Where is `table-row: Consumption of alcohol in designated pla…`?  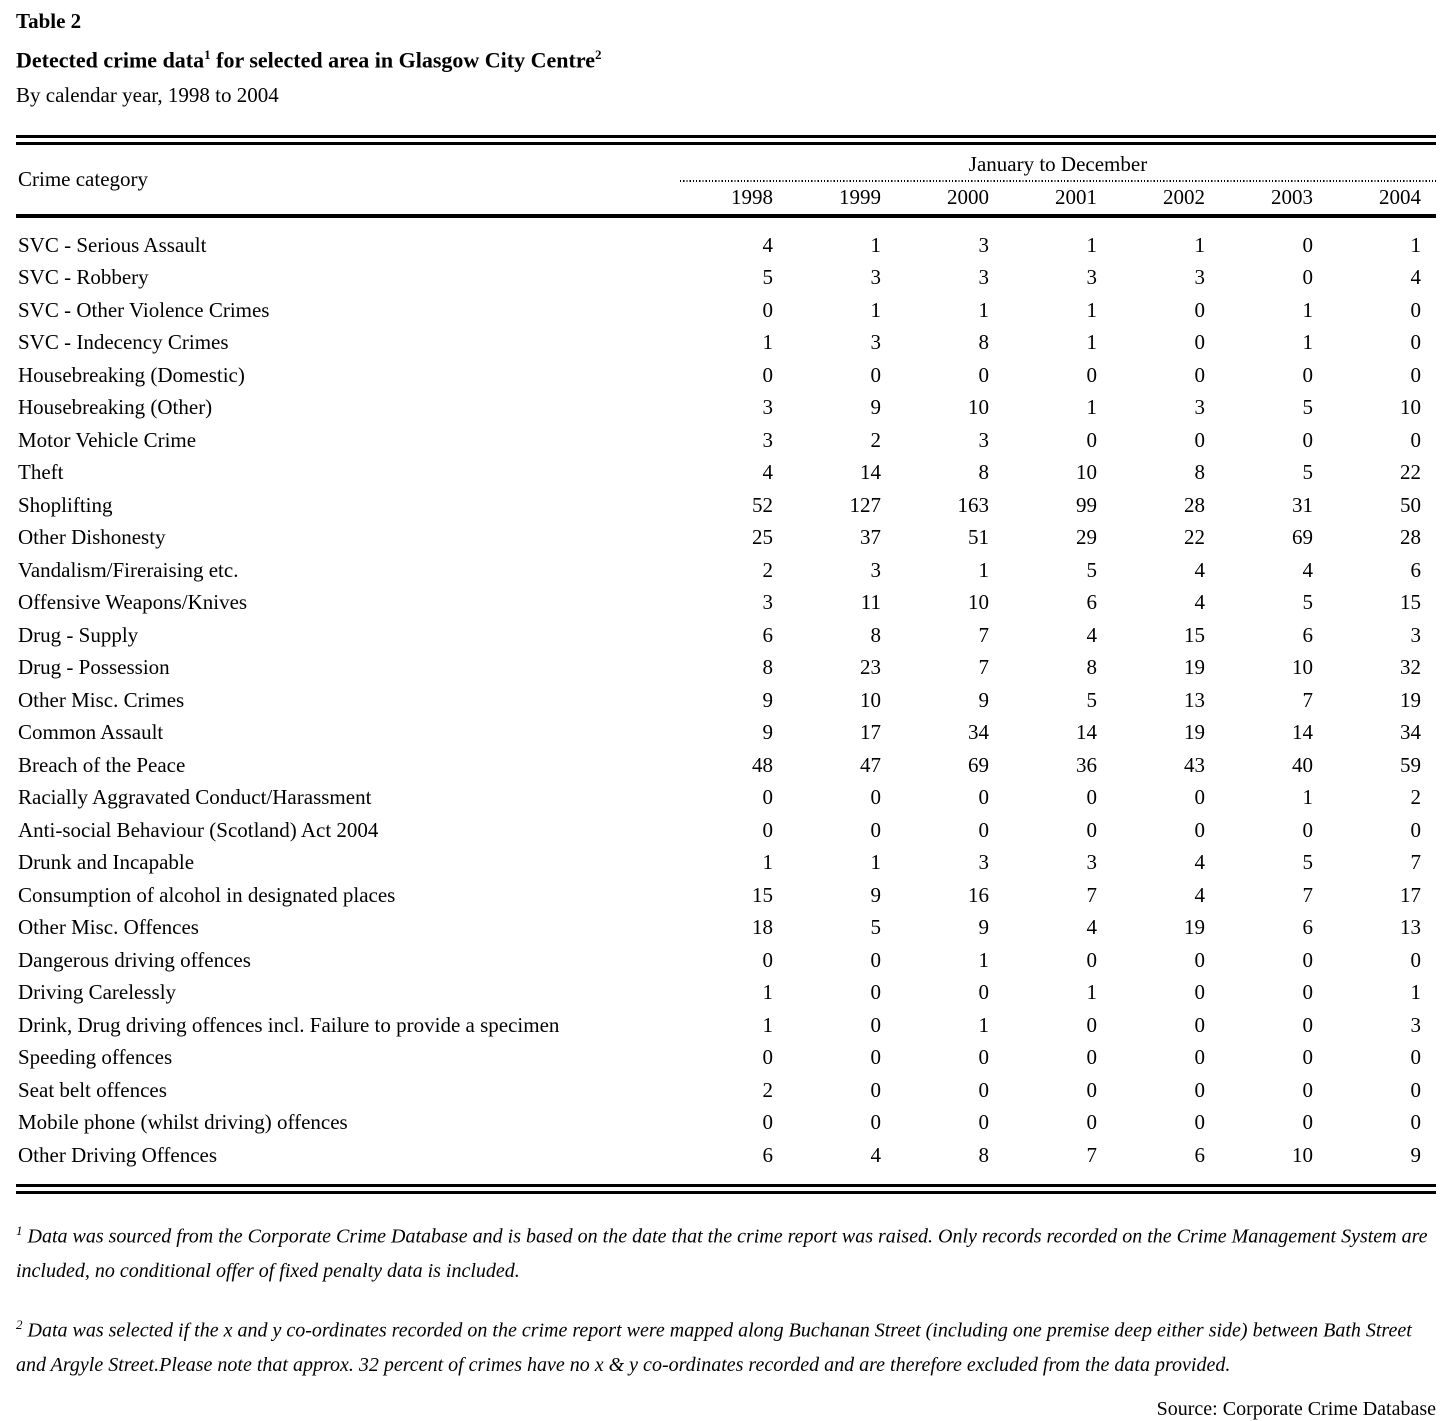 table-row: Consumption of alcohol in designated pla… is located at coordinates (726, 895).